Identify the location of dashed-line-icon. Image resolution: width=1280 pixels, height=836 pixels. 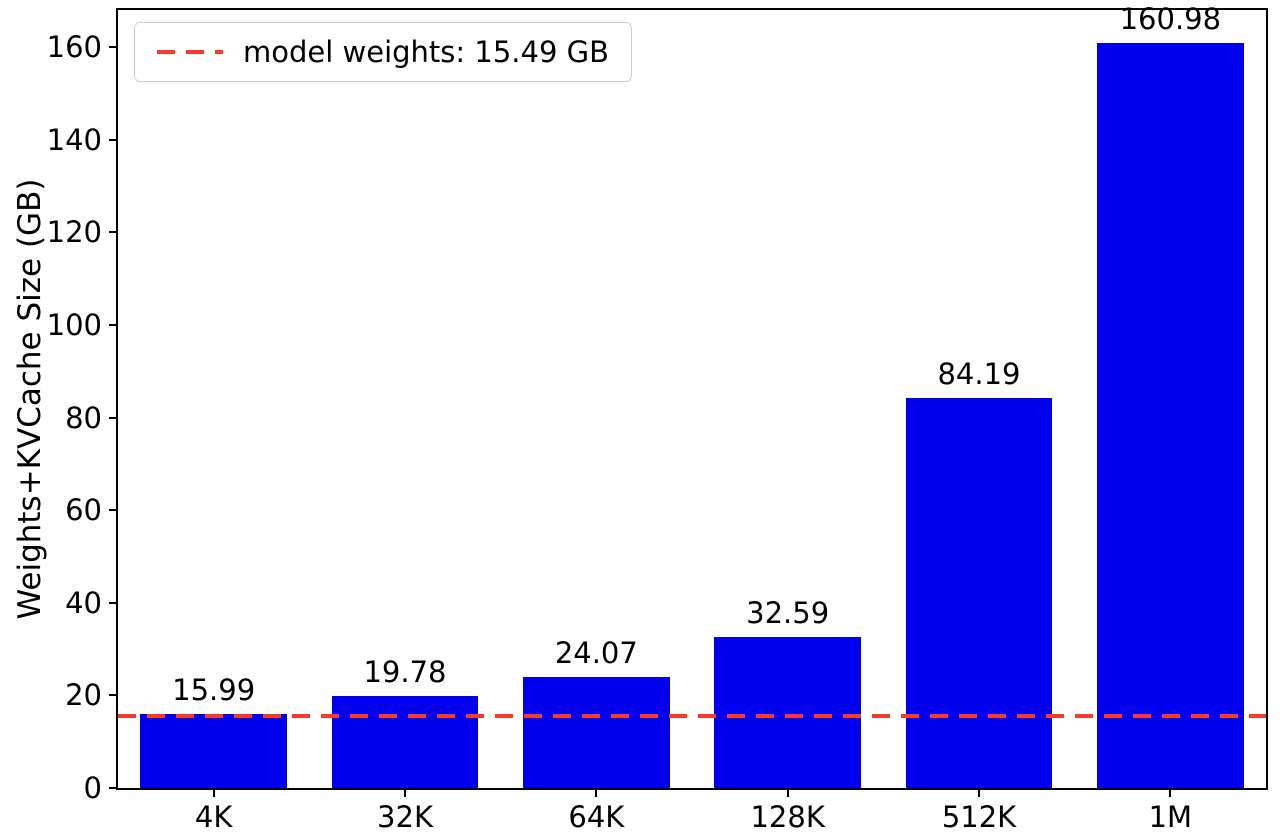
(190, 52).